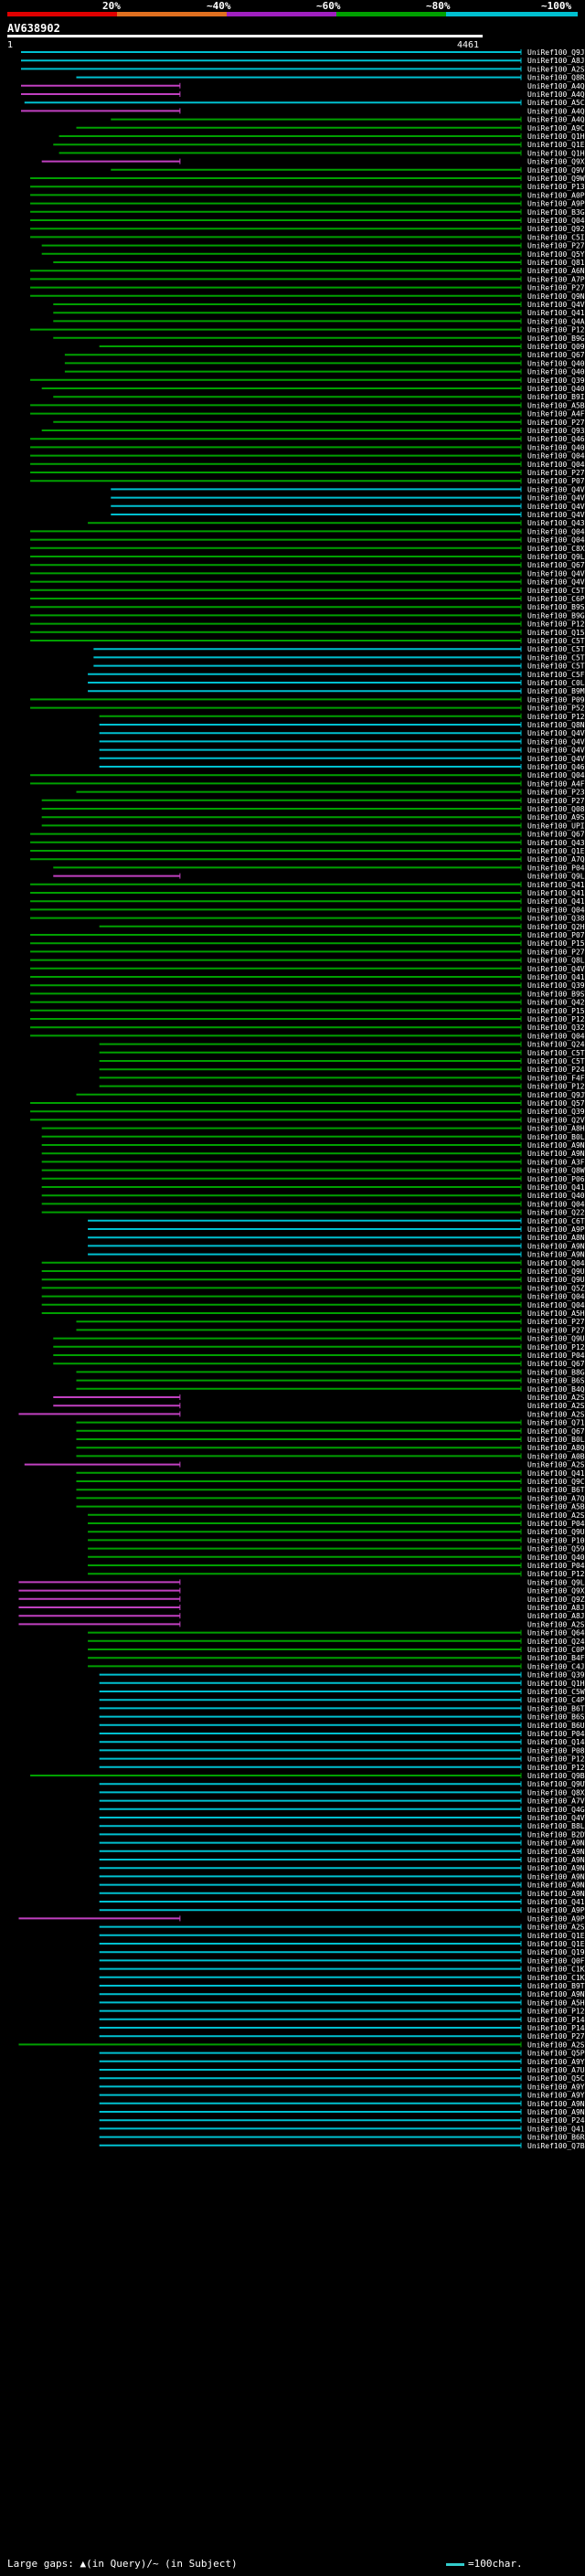 The image size is (585, 2576). Describe the element at coordinates (342, 725) in the screenshot. I see `hit-row: UniRef100_Q8NQN4` at that location.